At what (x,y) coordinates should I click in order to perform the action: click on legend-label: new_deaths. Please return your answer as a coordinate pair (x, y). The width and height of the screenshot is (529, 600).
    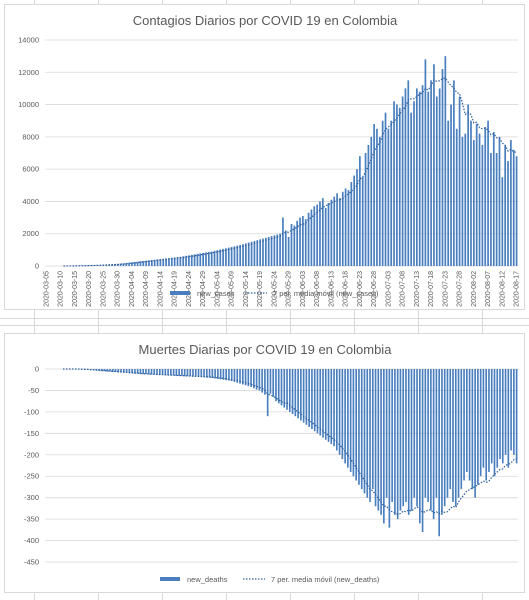
    Looking at the image, I should click on (207, 579).